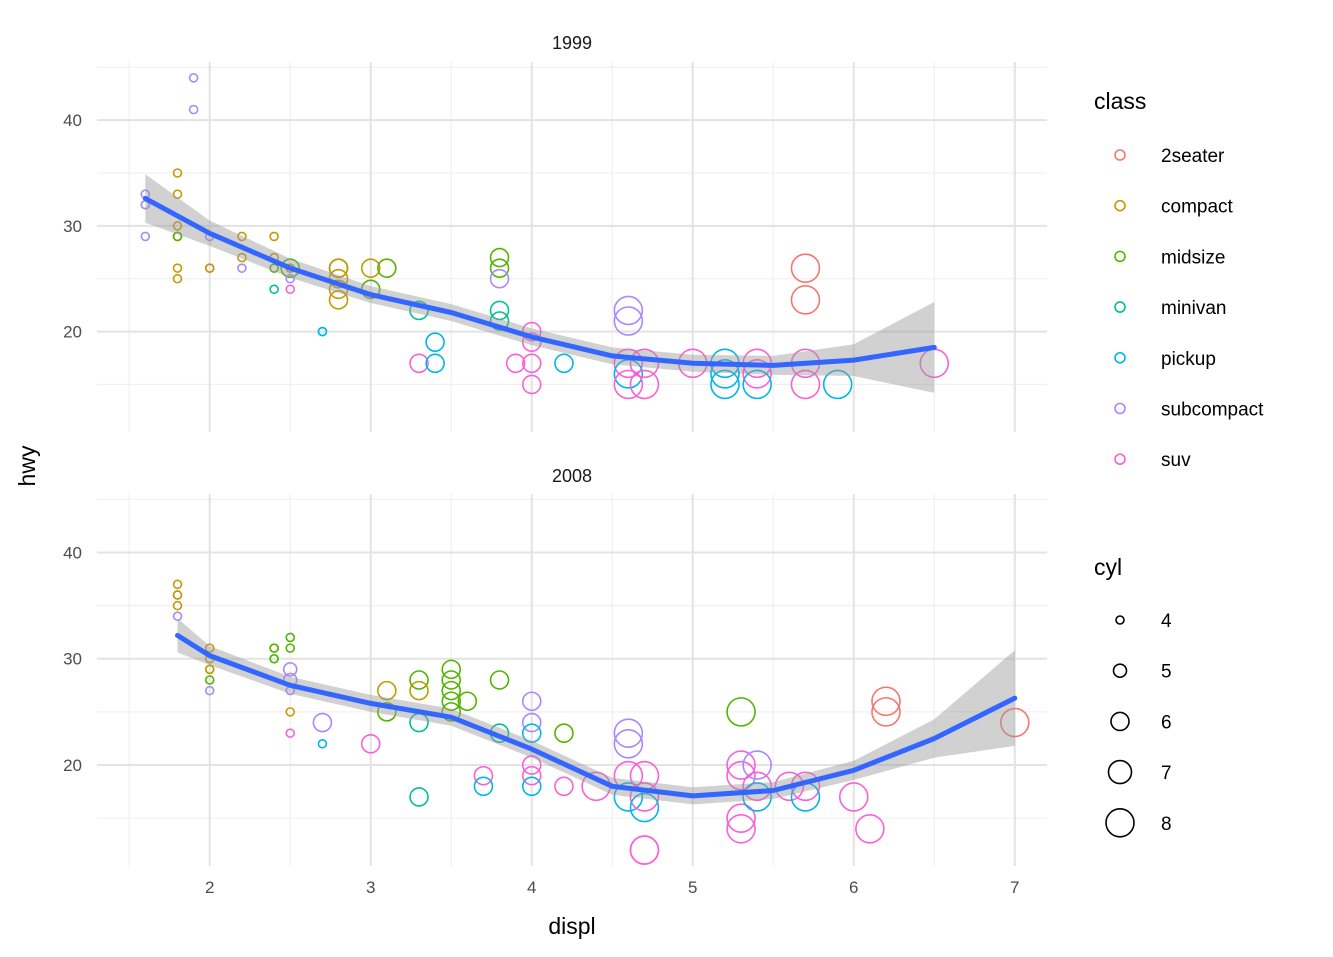  What do you see at coordinates (1166, 824) in the screenshot?
I see `legend-cyl-label: 8` at bounding box center [1166, 824].